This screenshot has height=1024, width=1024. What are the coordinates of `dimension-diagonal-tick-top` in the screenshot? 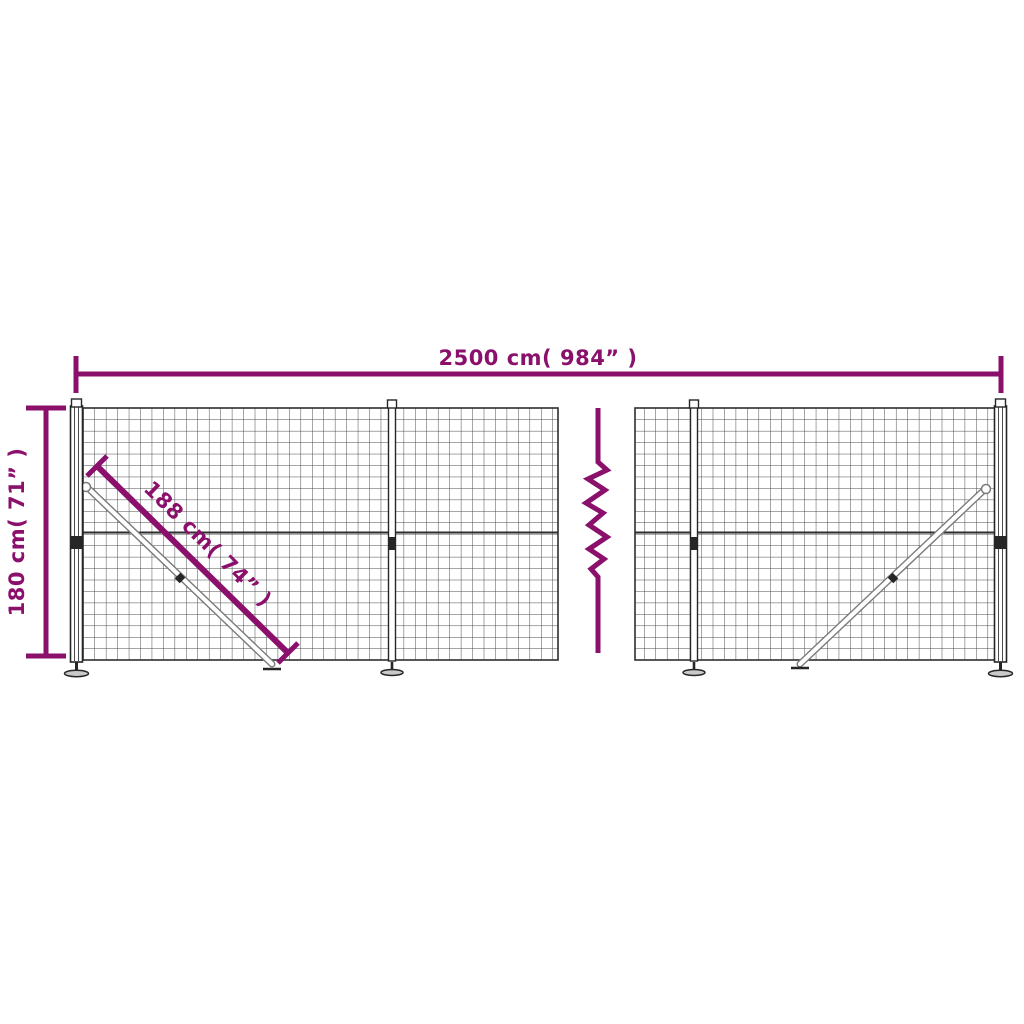 It's located at (97, 466).